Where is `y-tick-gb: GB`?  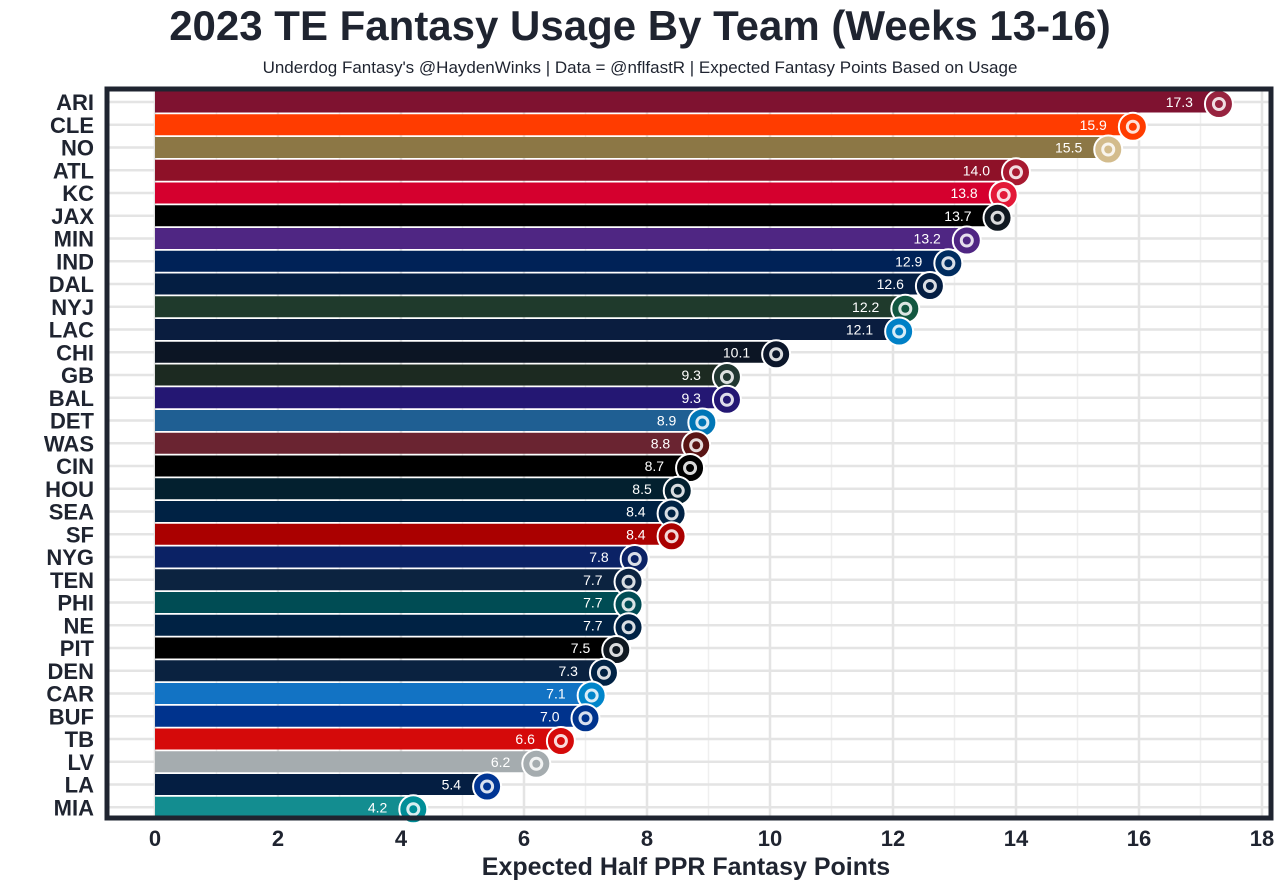
y-tick-gb: GB is located at coordinates (77, 375).